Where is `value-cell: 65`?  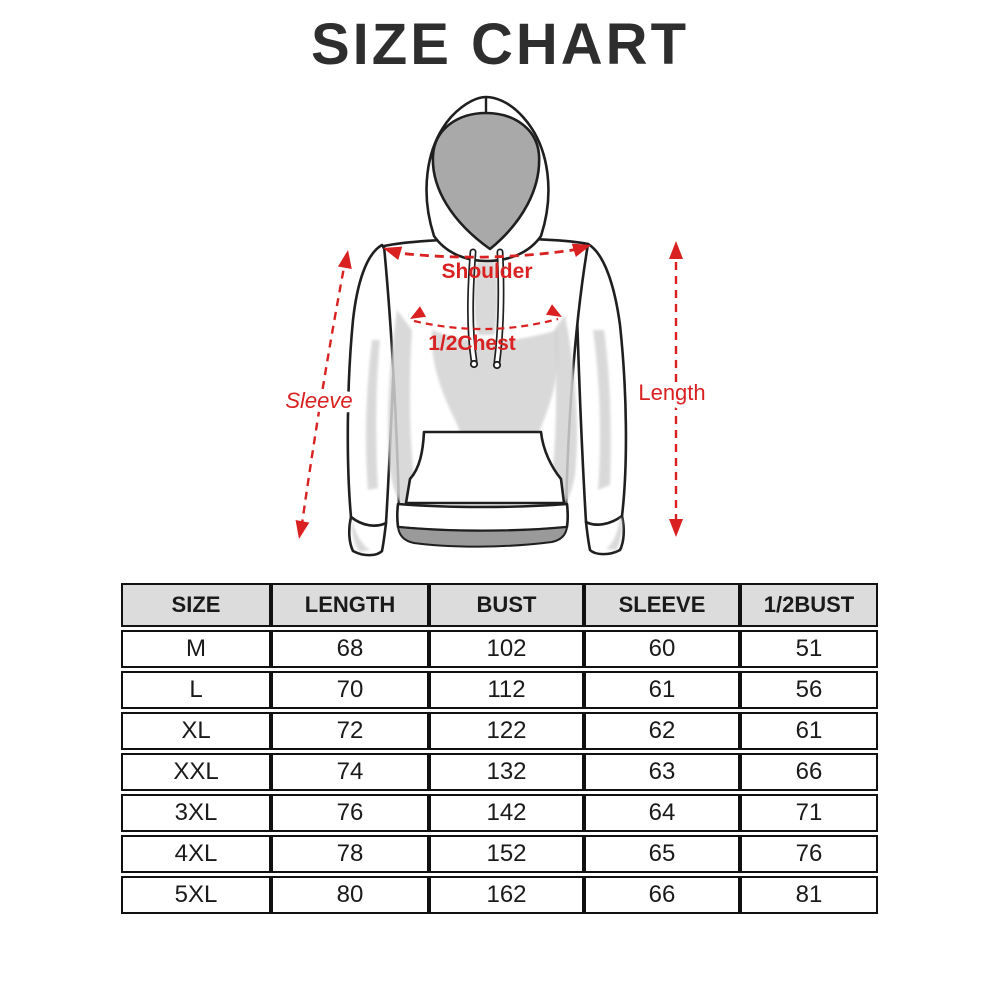
value-cell: 65 is located at coordinates (662, 854).